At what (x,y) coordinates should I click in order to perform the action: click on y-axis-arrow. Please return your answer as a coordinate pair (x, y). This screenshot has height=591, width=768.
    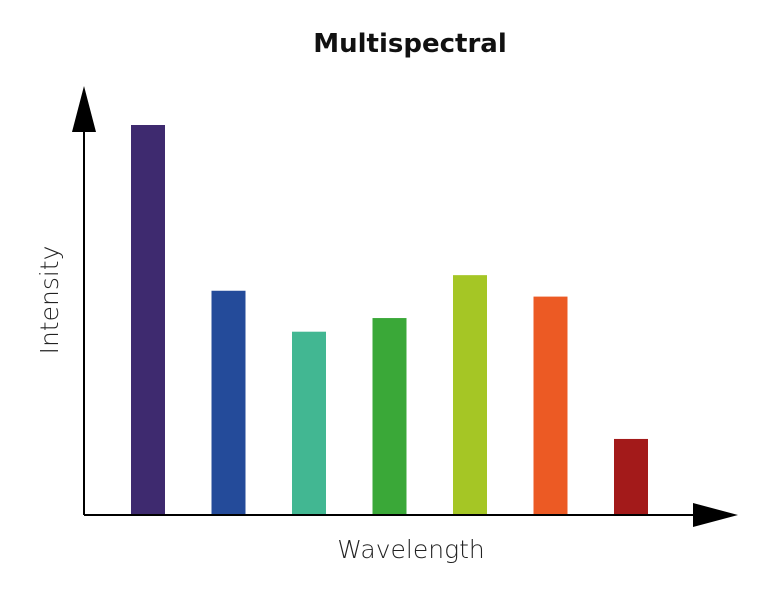
    Looking at the image, I should click on (84, 109).